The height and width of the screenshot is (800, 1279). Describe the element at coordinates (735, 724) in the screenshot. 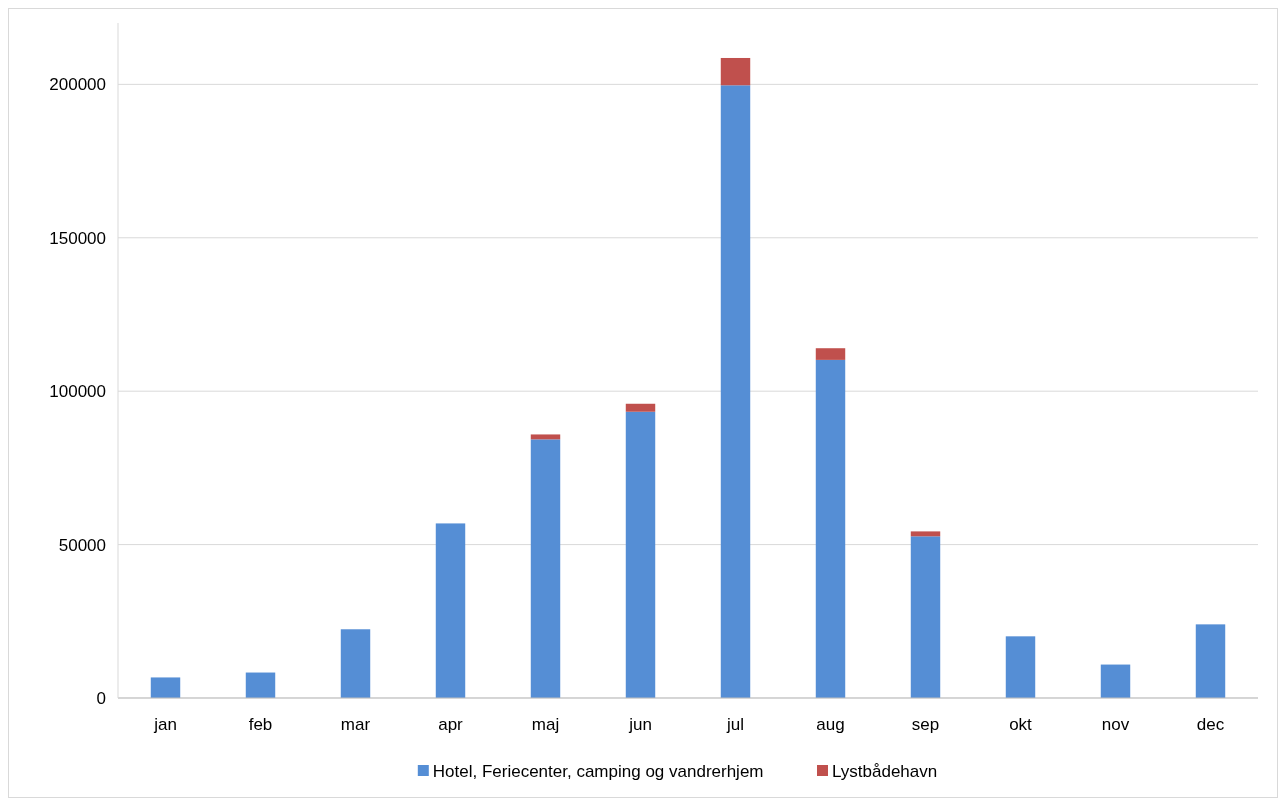

I see `x-tick-label: jul` at that location.